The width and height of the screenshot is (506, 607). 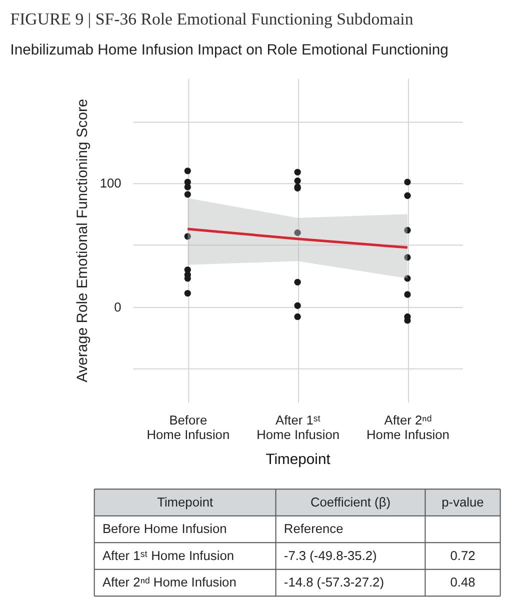 I want to click on x-axis-title: Timepoint, so click(x=299, y=460).